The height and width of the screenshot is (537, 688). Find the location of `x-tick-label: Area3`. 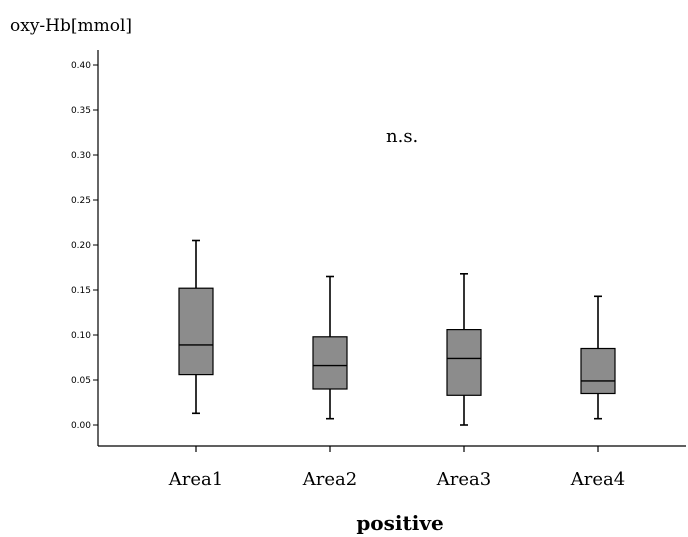

x-tick-label: Area3 is located at coordinates (463, 479).